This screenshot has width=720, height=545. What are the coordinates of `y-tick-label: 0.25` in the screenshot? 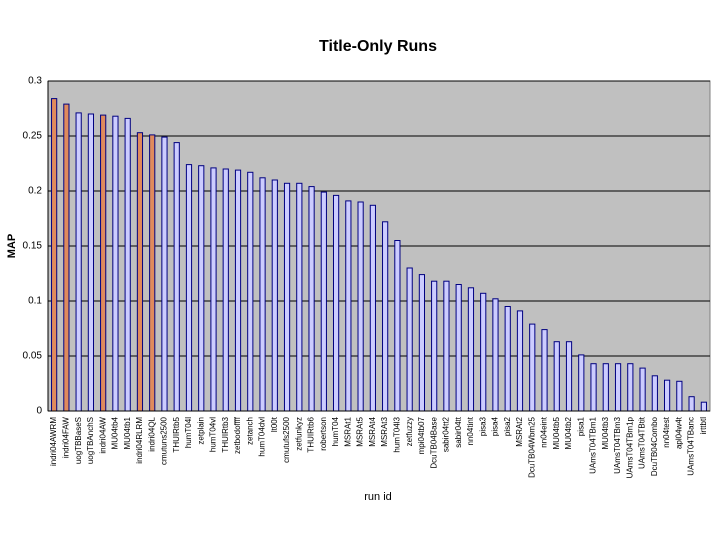 It's located at (33, 136).